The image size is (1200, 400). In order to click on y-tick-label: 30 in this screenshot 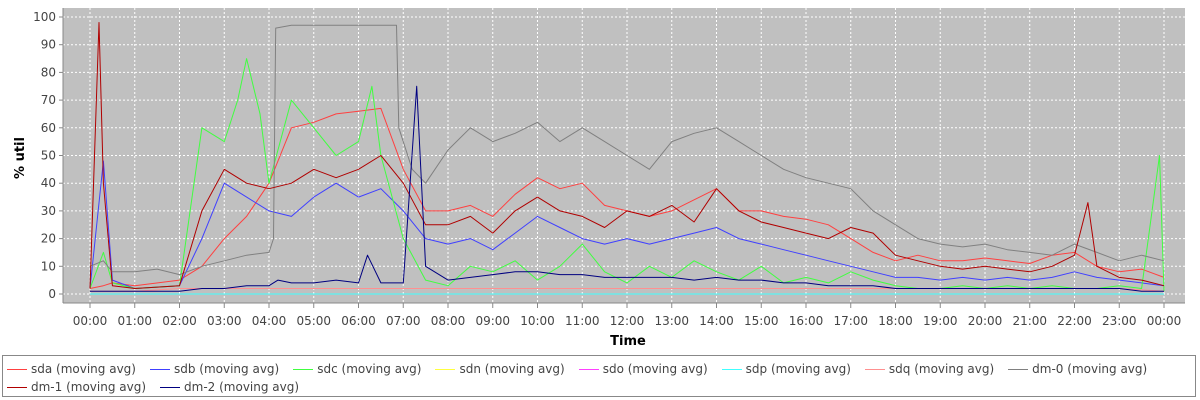, I will do `click(48, 211)`.